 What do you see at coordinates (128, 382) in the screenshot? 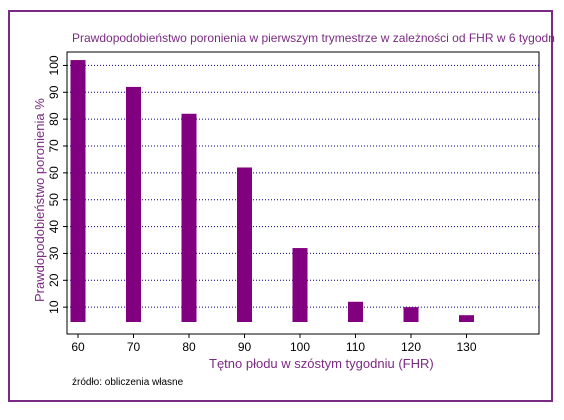
I see `source-note: źródło: obliczenia własne` at bounding box center [128, 382].